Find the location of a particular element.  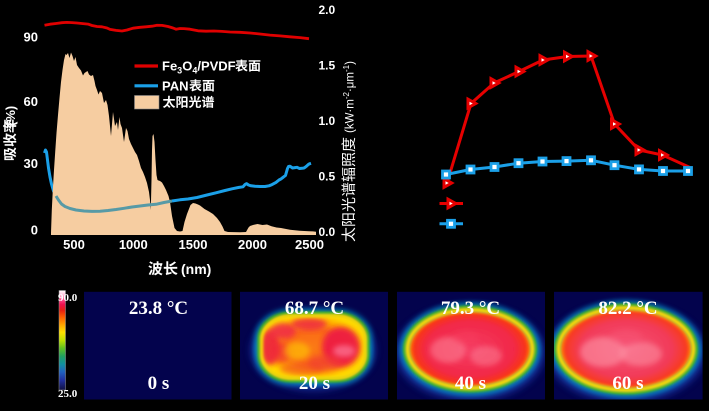

svg-text: 2000 is located at coordinates (252, 244).